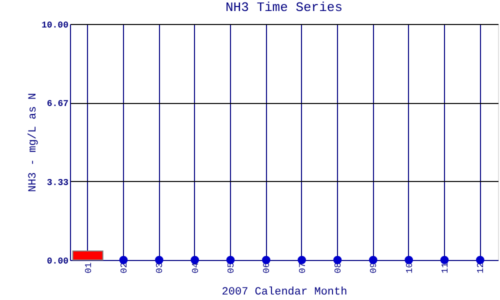 The image size is (500, 300). Describe the element at coordinates (285, 292) in the screenshot. I see `x-axis-title: 2007 Calendar Month` at that location.